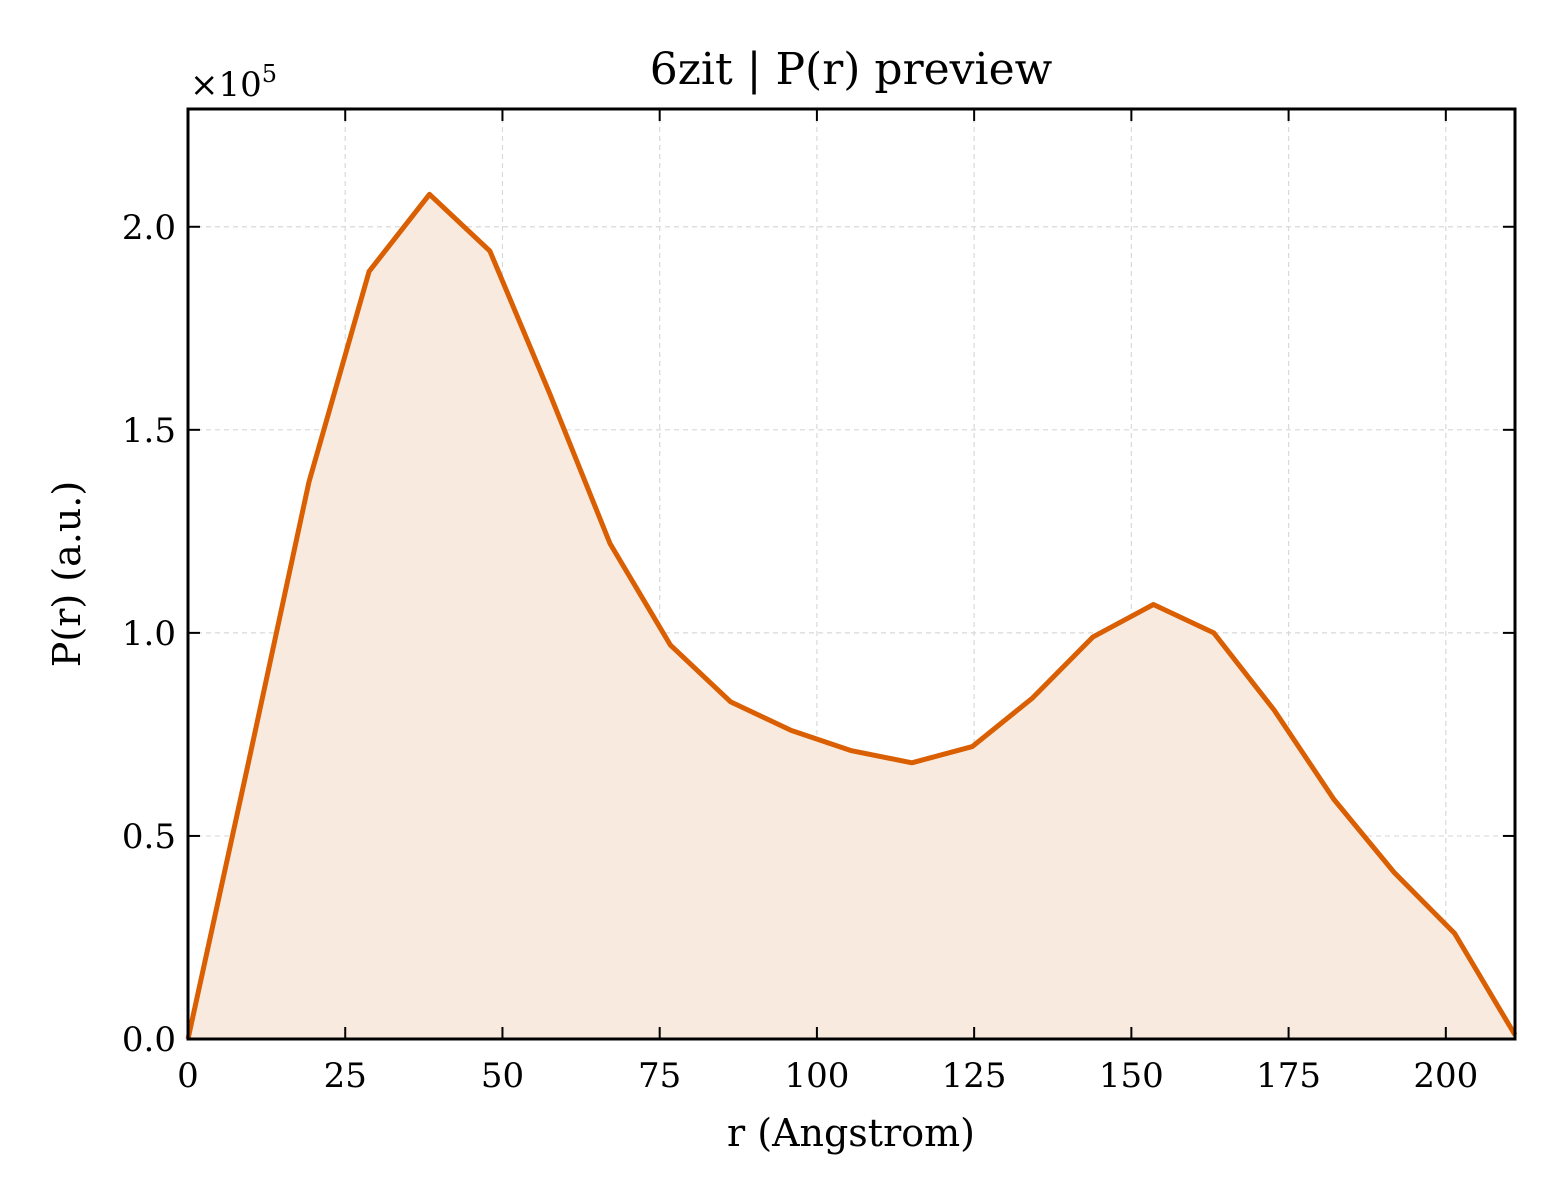  What do you see at coordinates (1445, 1076) in the screenshot?
I see `x-tick-label: 200` at bounding box center [1445, 1076].